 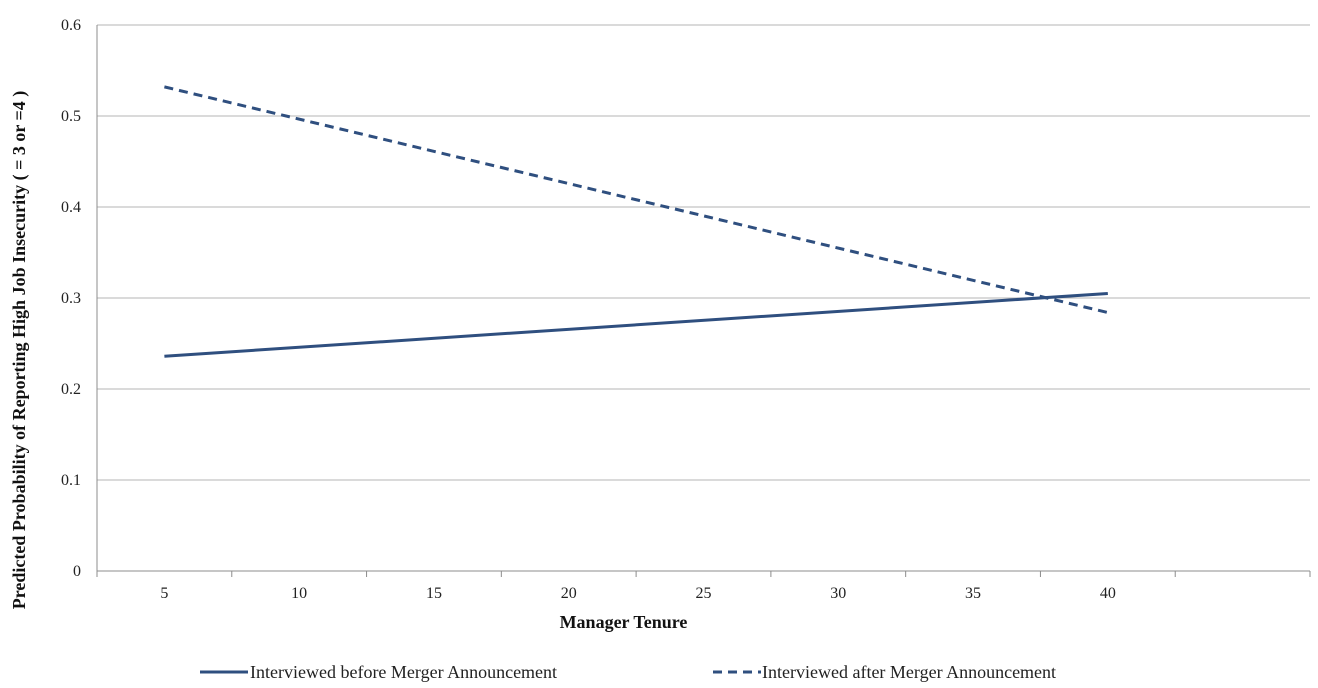 I want to click on y-tick-label: 0.3, so click(x=71, y=298).